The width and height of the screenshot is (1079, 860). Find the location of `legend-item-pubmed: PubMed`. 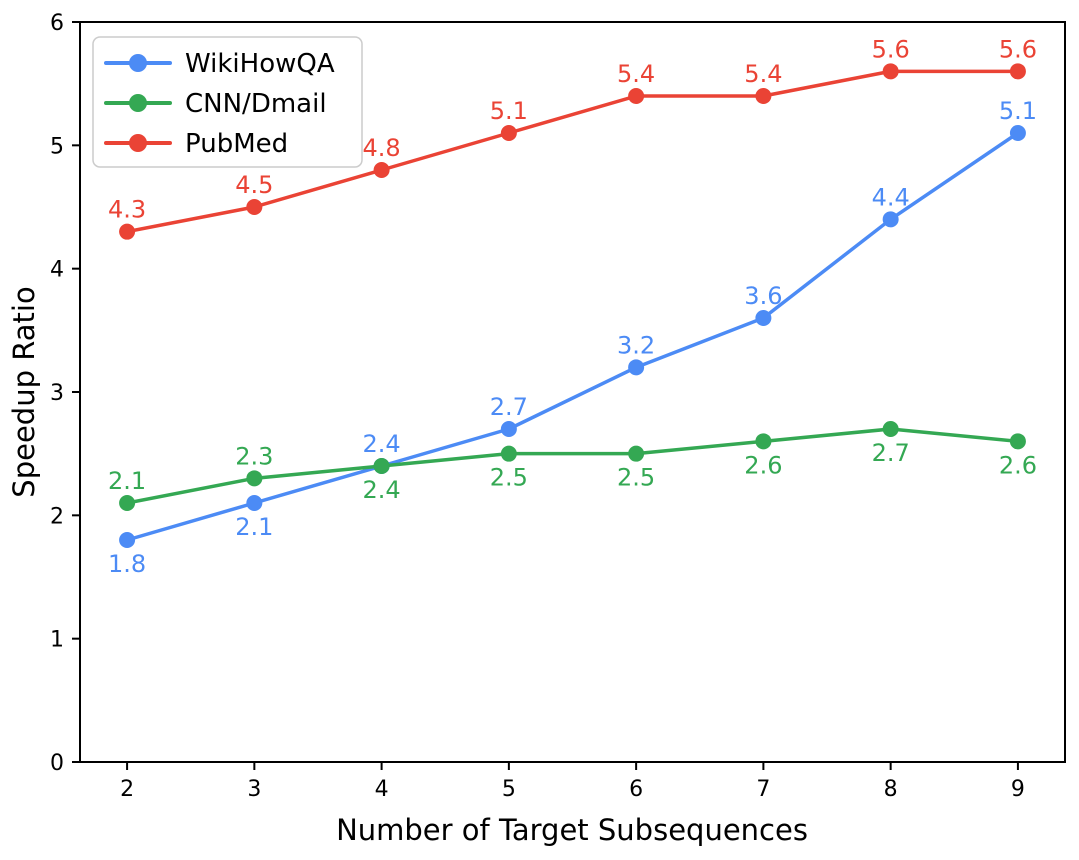

legend-item-pubmed: PubMed is located at coordinates (196, 144).